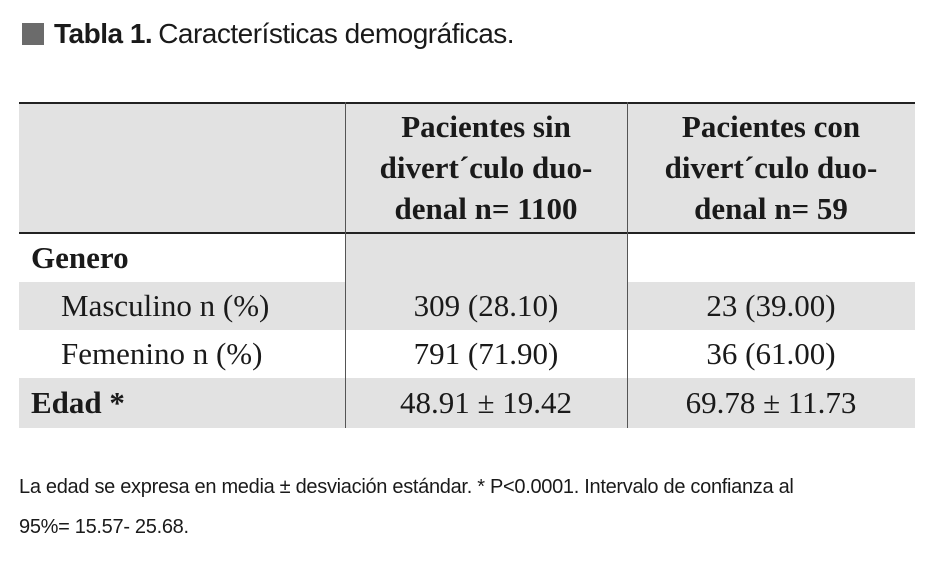 Image resolution: width=950 pixels, height=570 pixels. I want to click on cell-masculino-con: 23 (39.00), so click(771, 305).